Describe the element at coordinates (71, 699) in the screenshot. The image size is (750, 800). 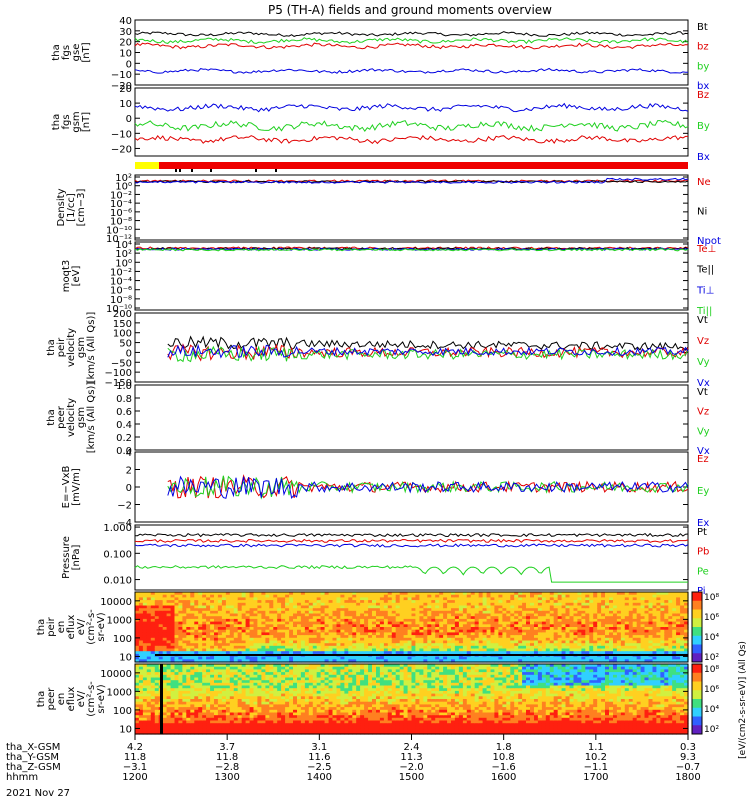
I see `ylabel-line: eflux` at that location.